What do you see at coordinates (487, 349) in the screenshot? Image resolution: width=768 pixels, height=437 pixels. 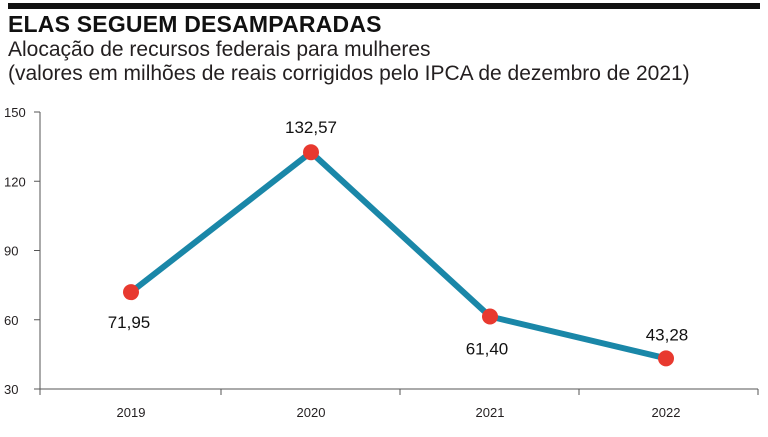 I see `data-label-2021: 61,40` at bounding box center [487, 349].